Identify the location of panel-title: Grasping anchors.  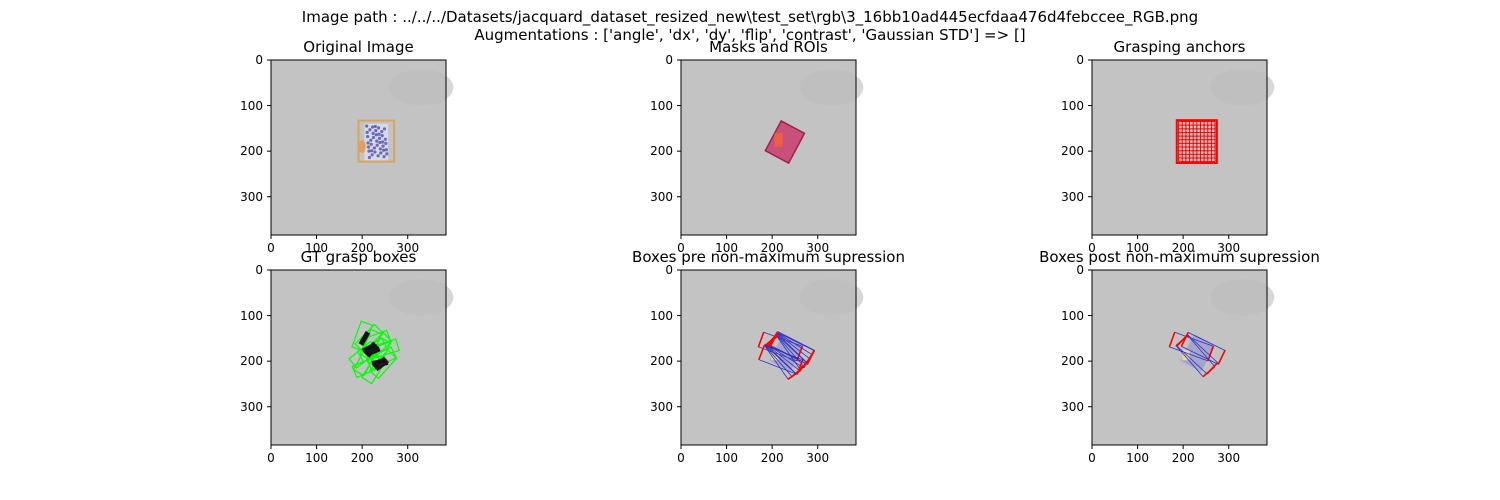
(1179, 47).